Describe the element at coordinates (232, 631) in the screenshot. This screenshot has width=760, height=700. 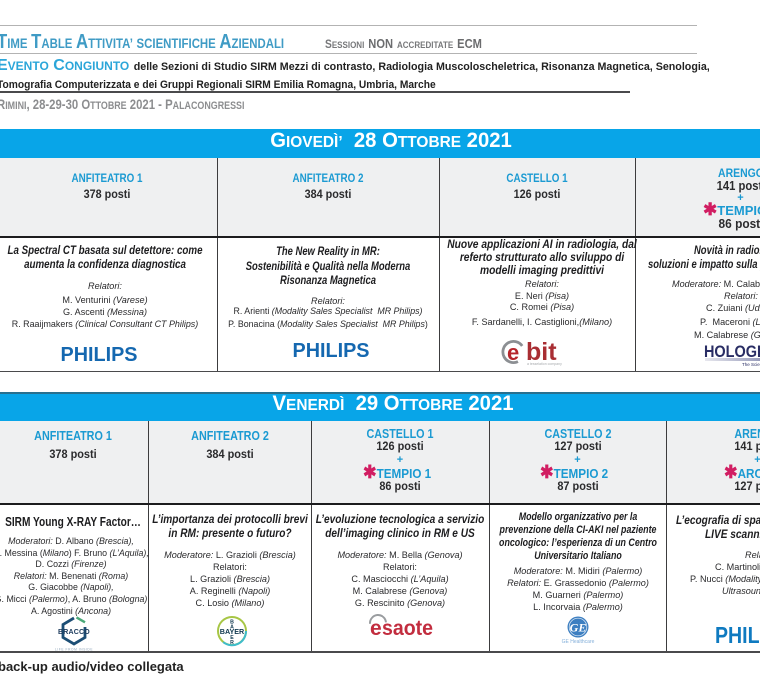
I see `svg-text: BAYER` at that location.